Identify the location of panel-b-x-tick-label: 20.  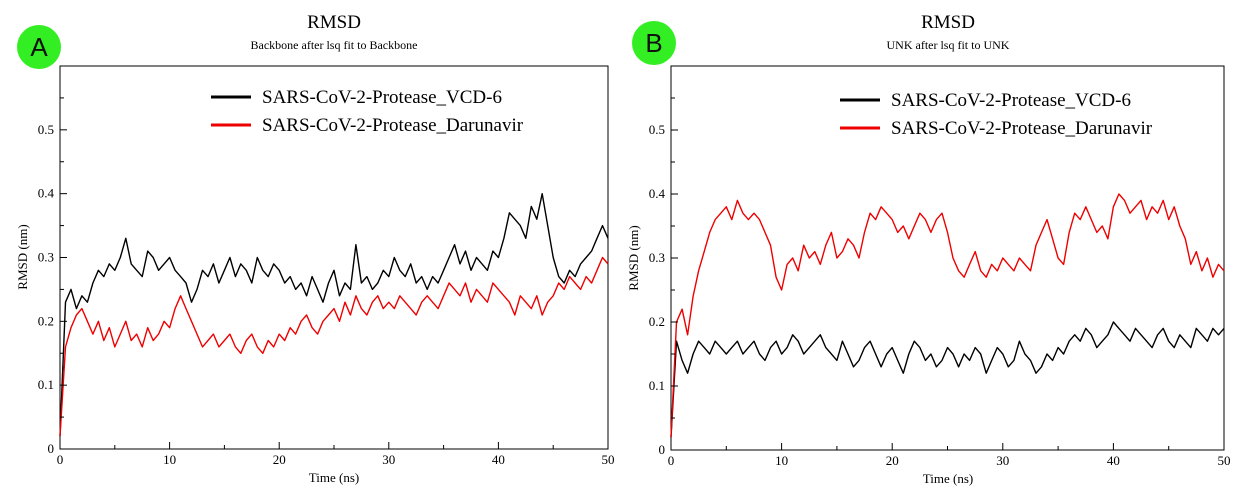
(892, 460).